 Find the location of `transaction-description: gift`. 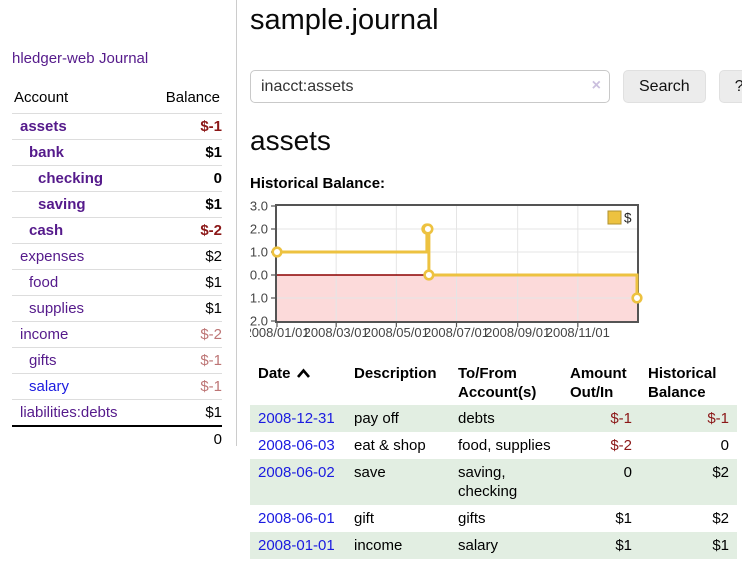

transaction-description: gift is located at coordinates (364, 518).